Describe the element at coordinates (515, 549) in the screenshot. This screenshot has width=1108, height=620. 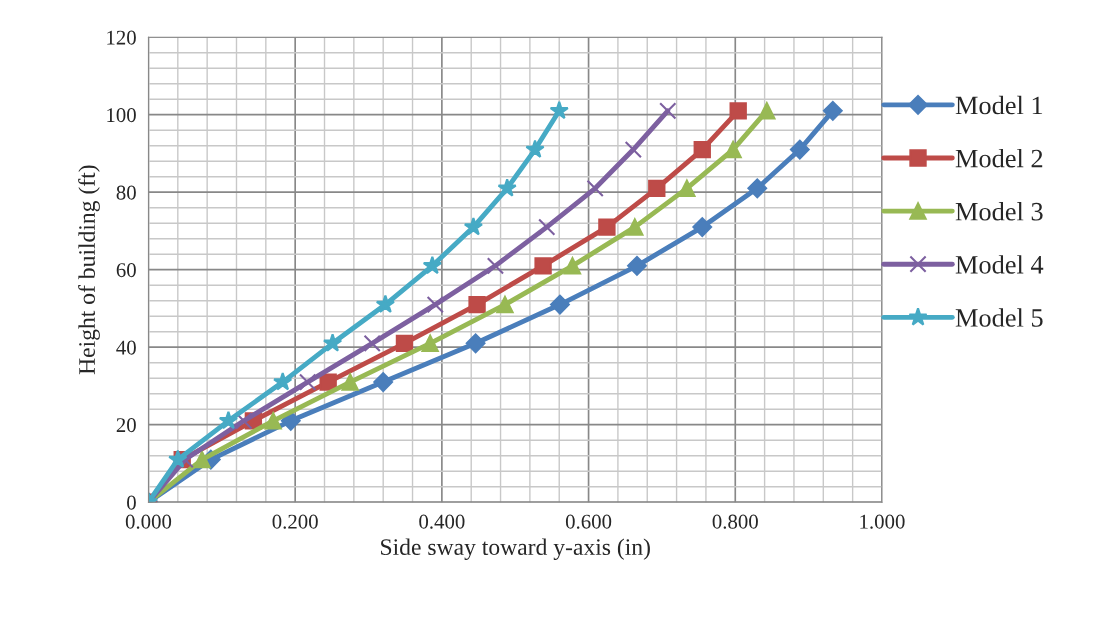
I see `x-axis-title: Side sway toward y-axis (in)` at that location.